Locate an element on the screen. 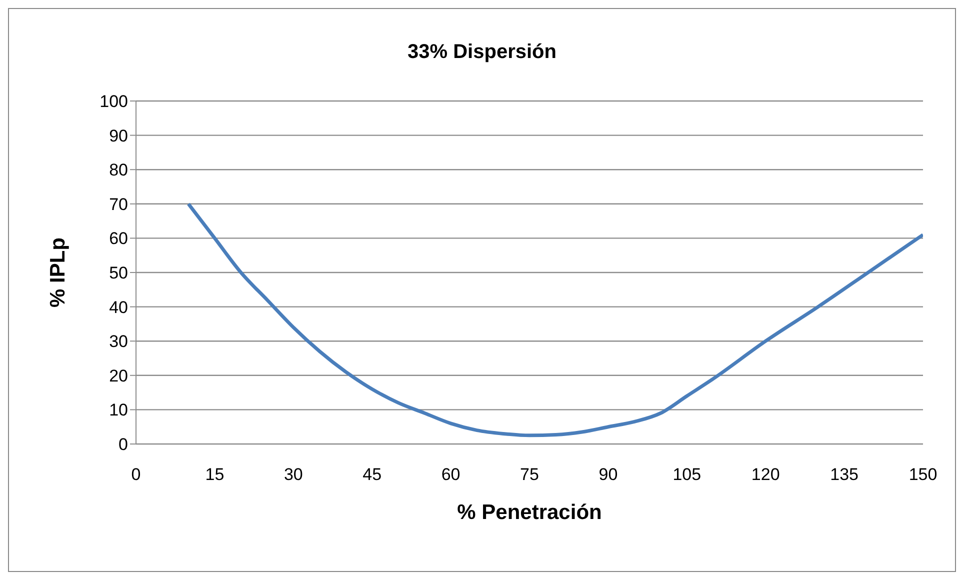  x-tick-label: 75 is located at coordinates (529, 474).